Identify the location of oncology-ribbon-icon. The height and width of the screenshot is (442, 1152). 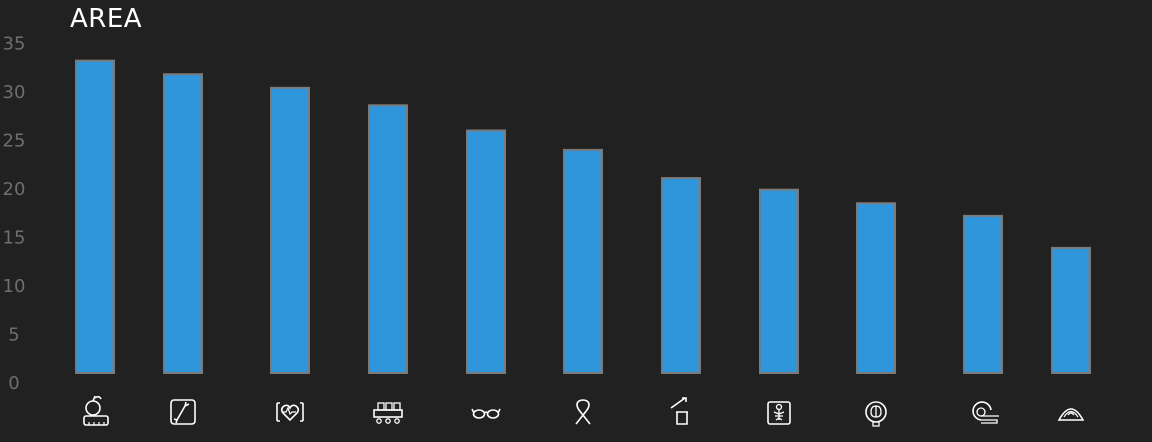
(583, 412).